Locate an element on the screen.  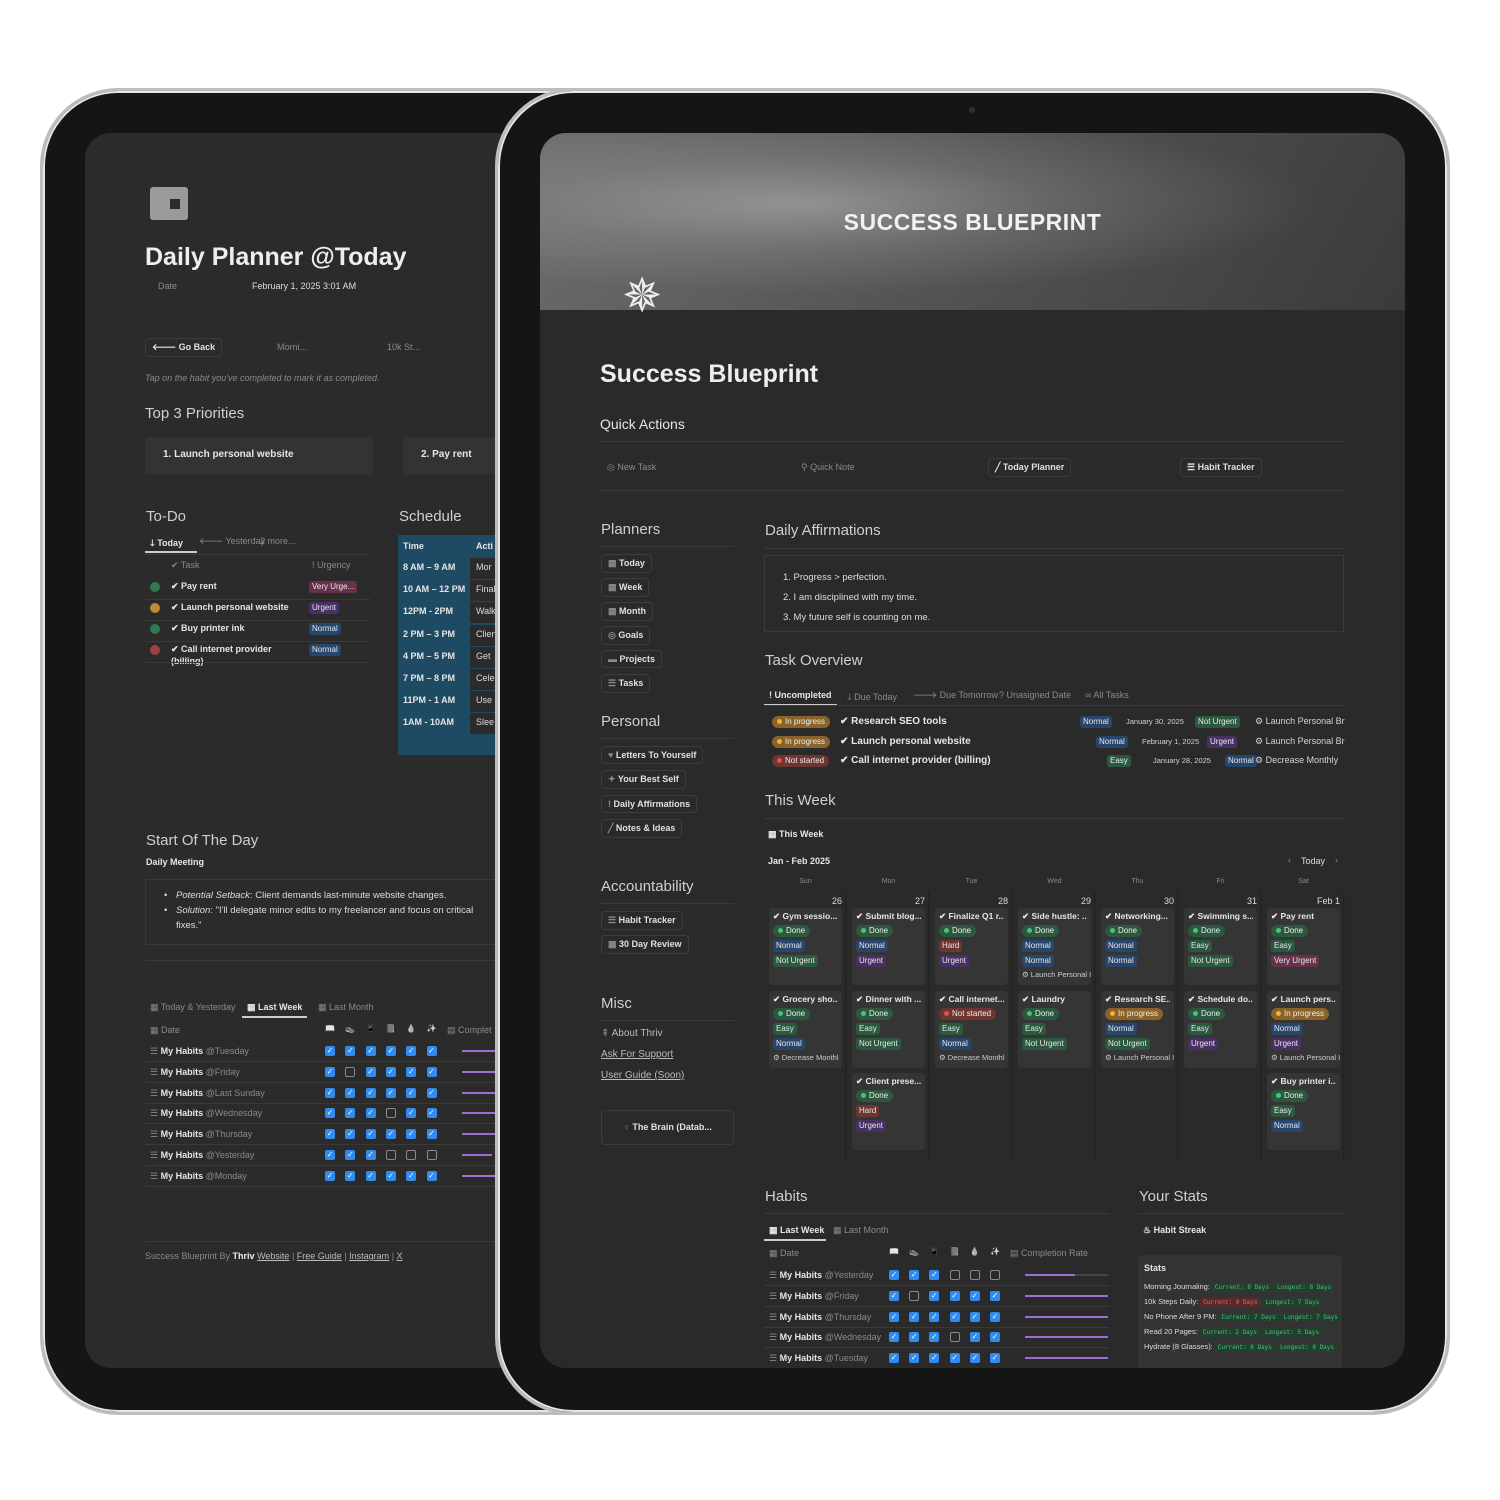
quick-action-today-planner: ╱ Today Planner is located at coordinates (1030, 467).